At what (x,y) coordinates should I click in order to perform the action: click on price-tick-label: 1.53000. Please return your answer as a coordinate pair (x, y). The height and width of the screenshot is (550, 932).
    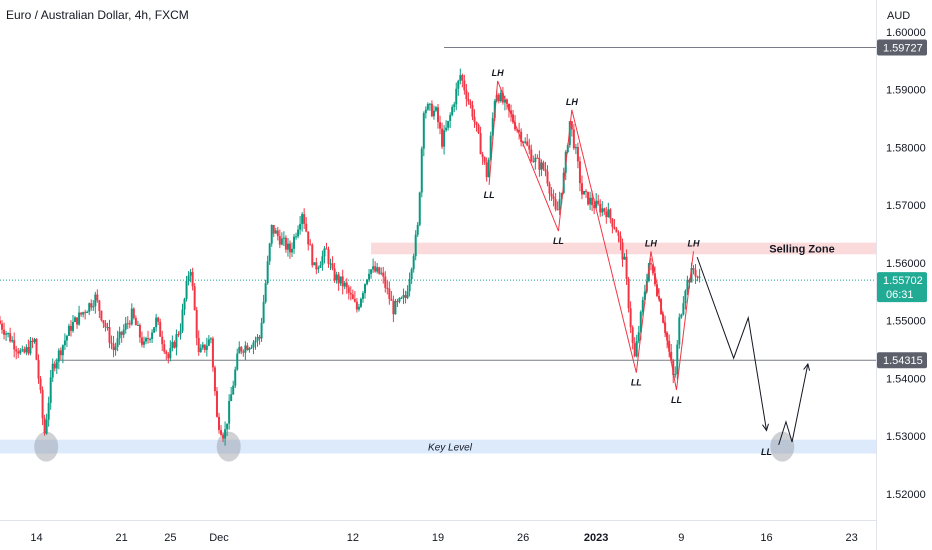
    Looking at the image, I should click on (906, 437).